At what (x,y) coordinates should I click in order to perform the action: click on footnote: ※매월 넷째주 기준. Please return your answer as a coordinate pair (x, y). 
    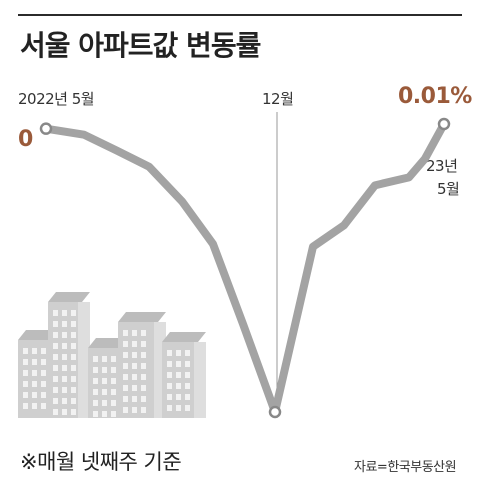
    Looking at the image, I should click on (101, 462).